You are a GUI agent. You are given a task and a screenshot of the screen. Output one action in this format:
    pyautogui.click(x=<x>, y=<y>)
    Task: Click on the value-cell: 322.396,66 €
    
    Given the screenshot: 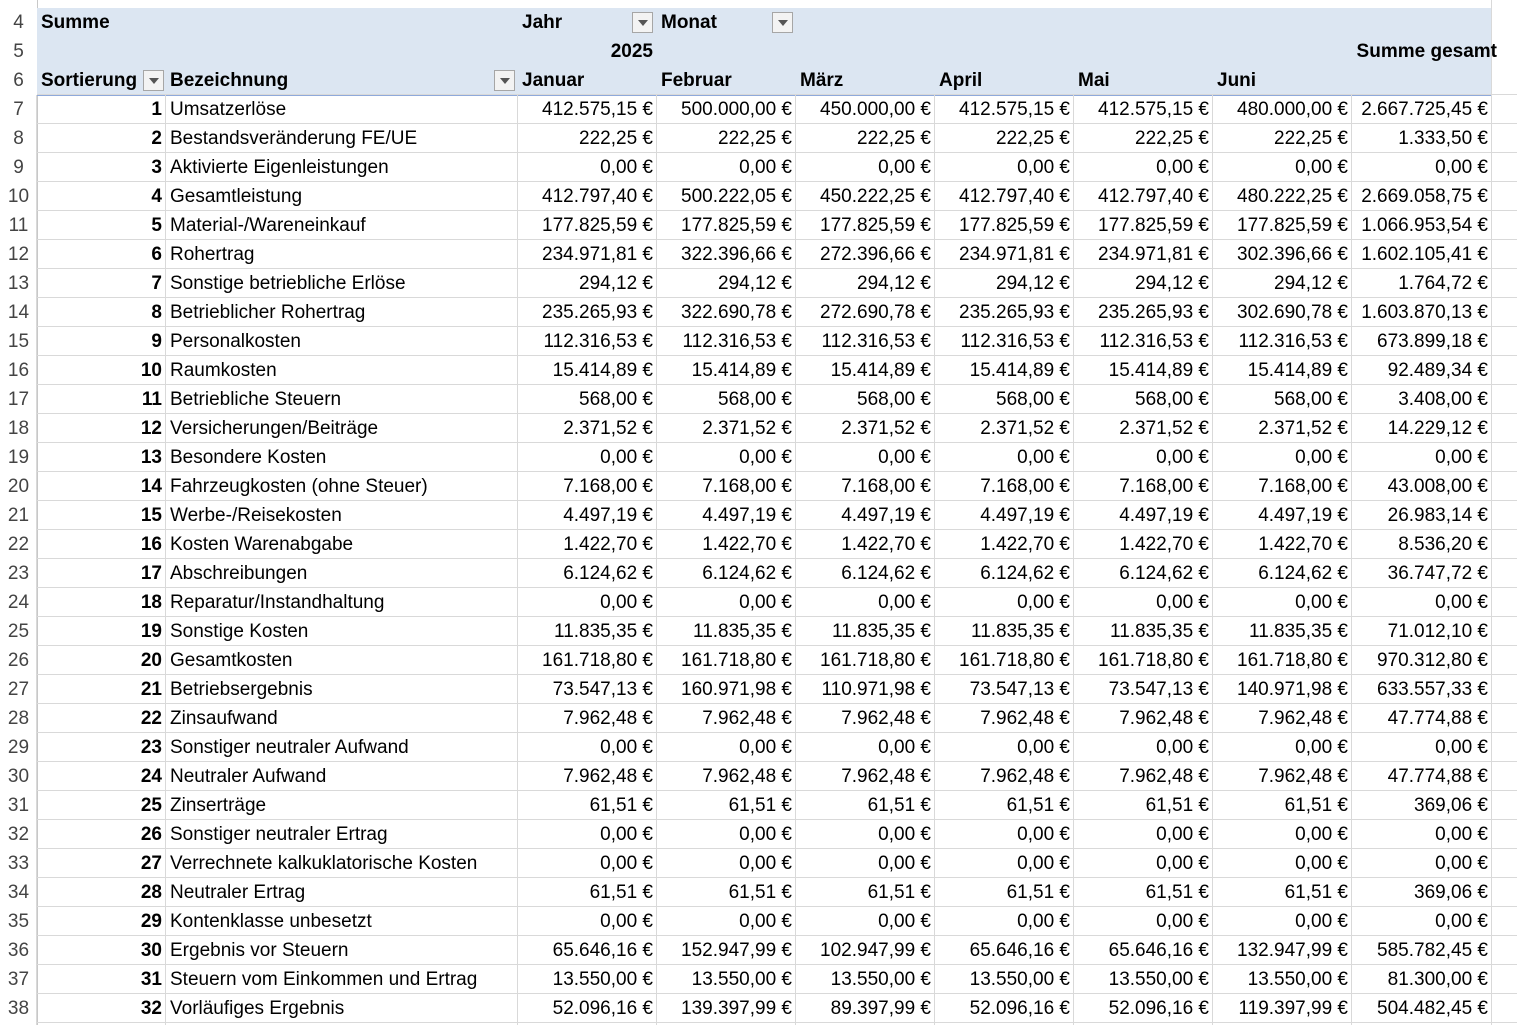 What is the action you would take?
    pyautogui.click(x=736, y=254)
    